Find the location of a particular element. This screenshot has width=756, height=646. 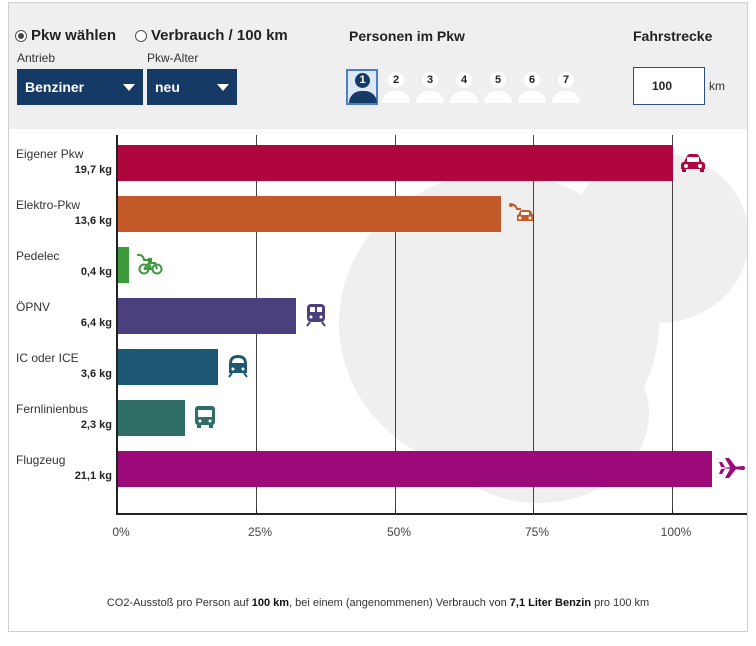

person-option-1: 1 is located at coordinates (362, 87).